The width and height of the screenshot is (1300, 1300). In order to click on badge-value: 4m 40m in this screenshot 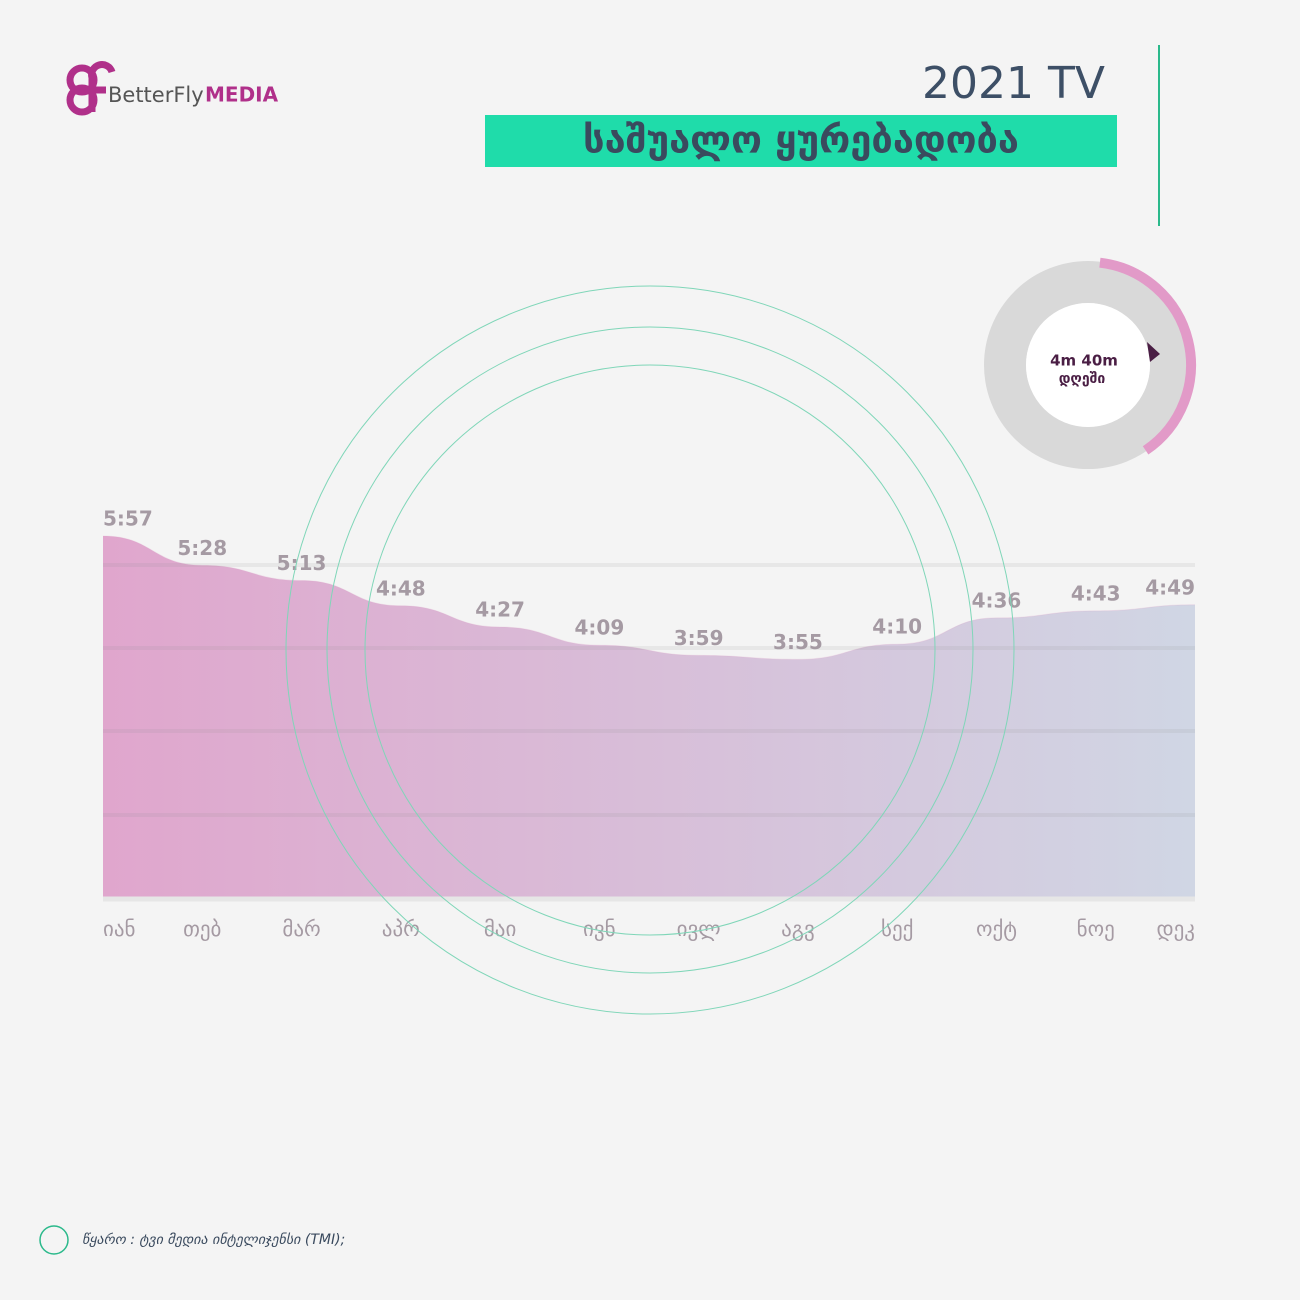, I will do `click(1084, 361)`.